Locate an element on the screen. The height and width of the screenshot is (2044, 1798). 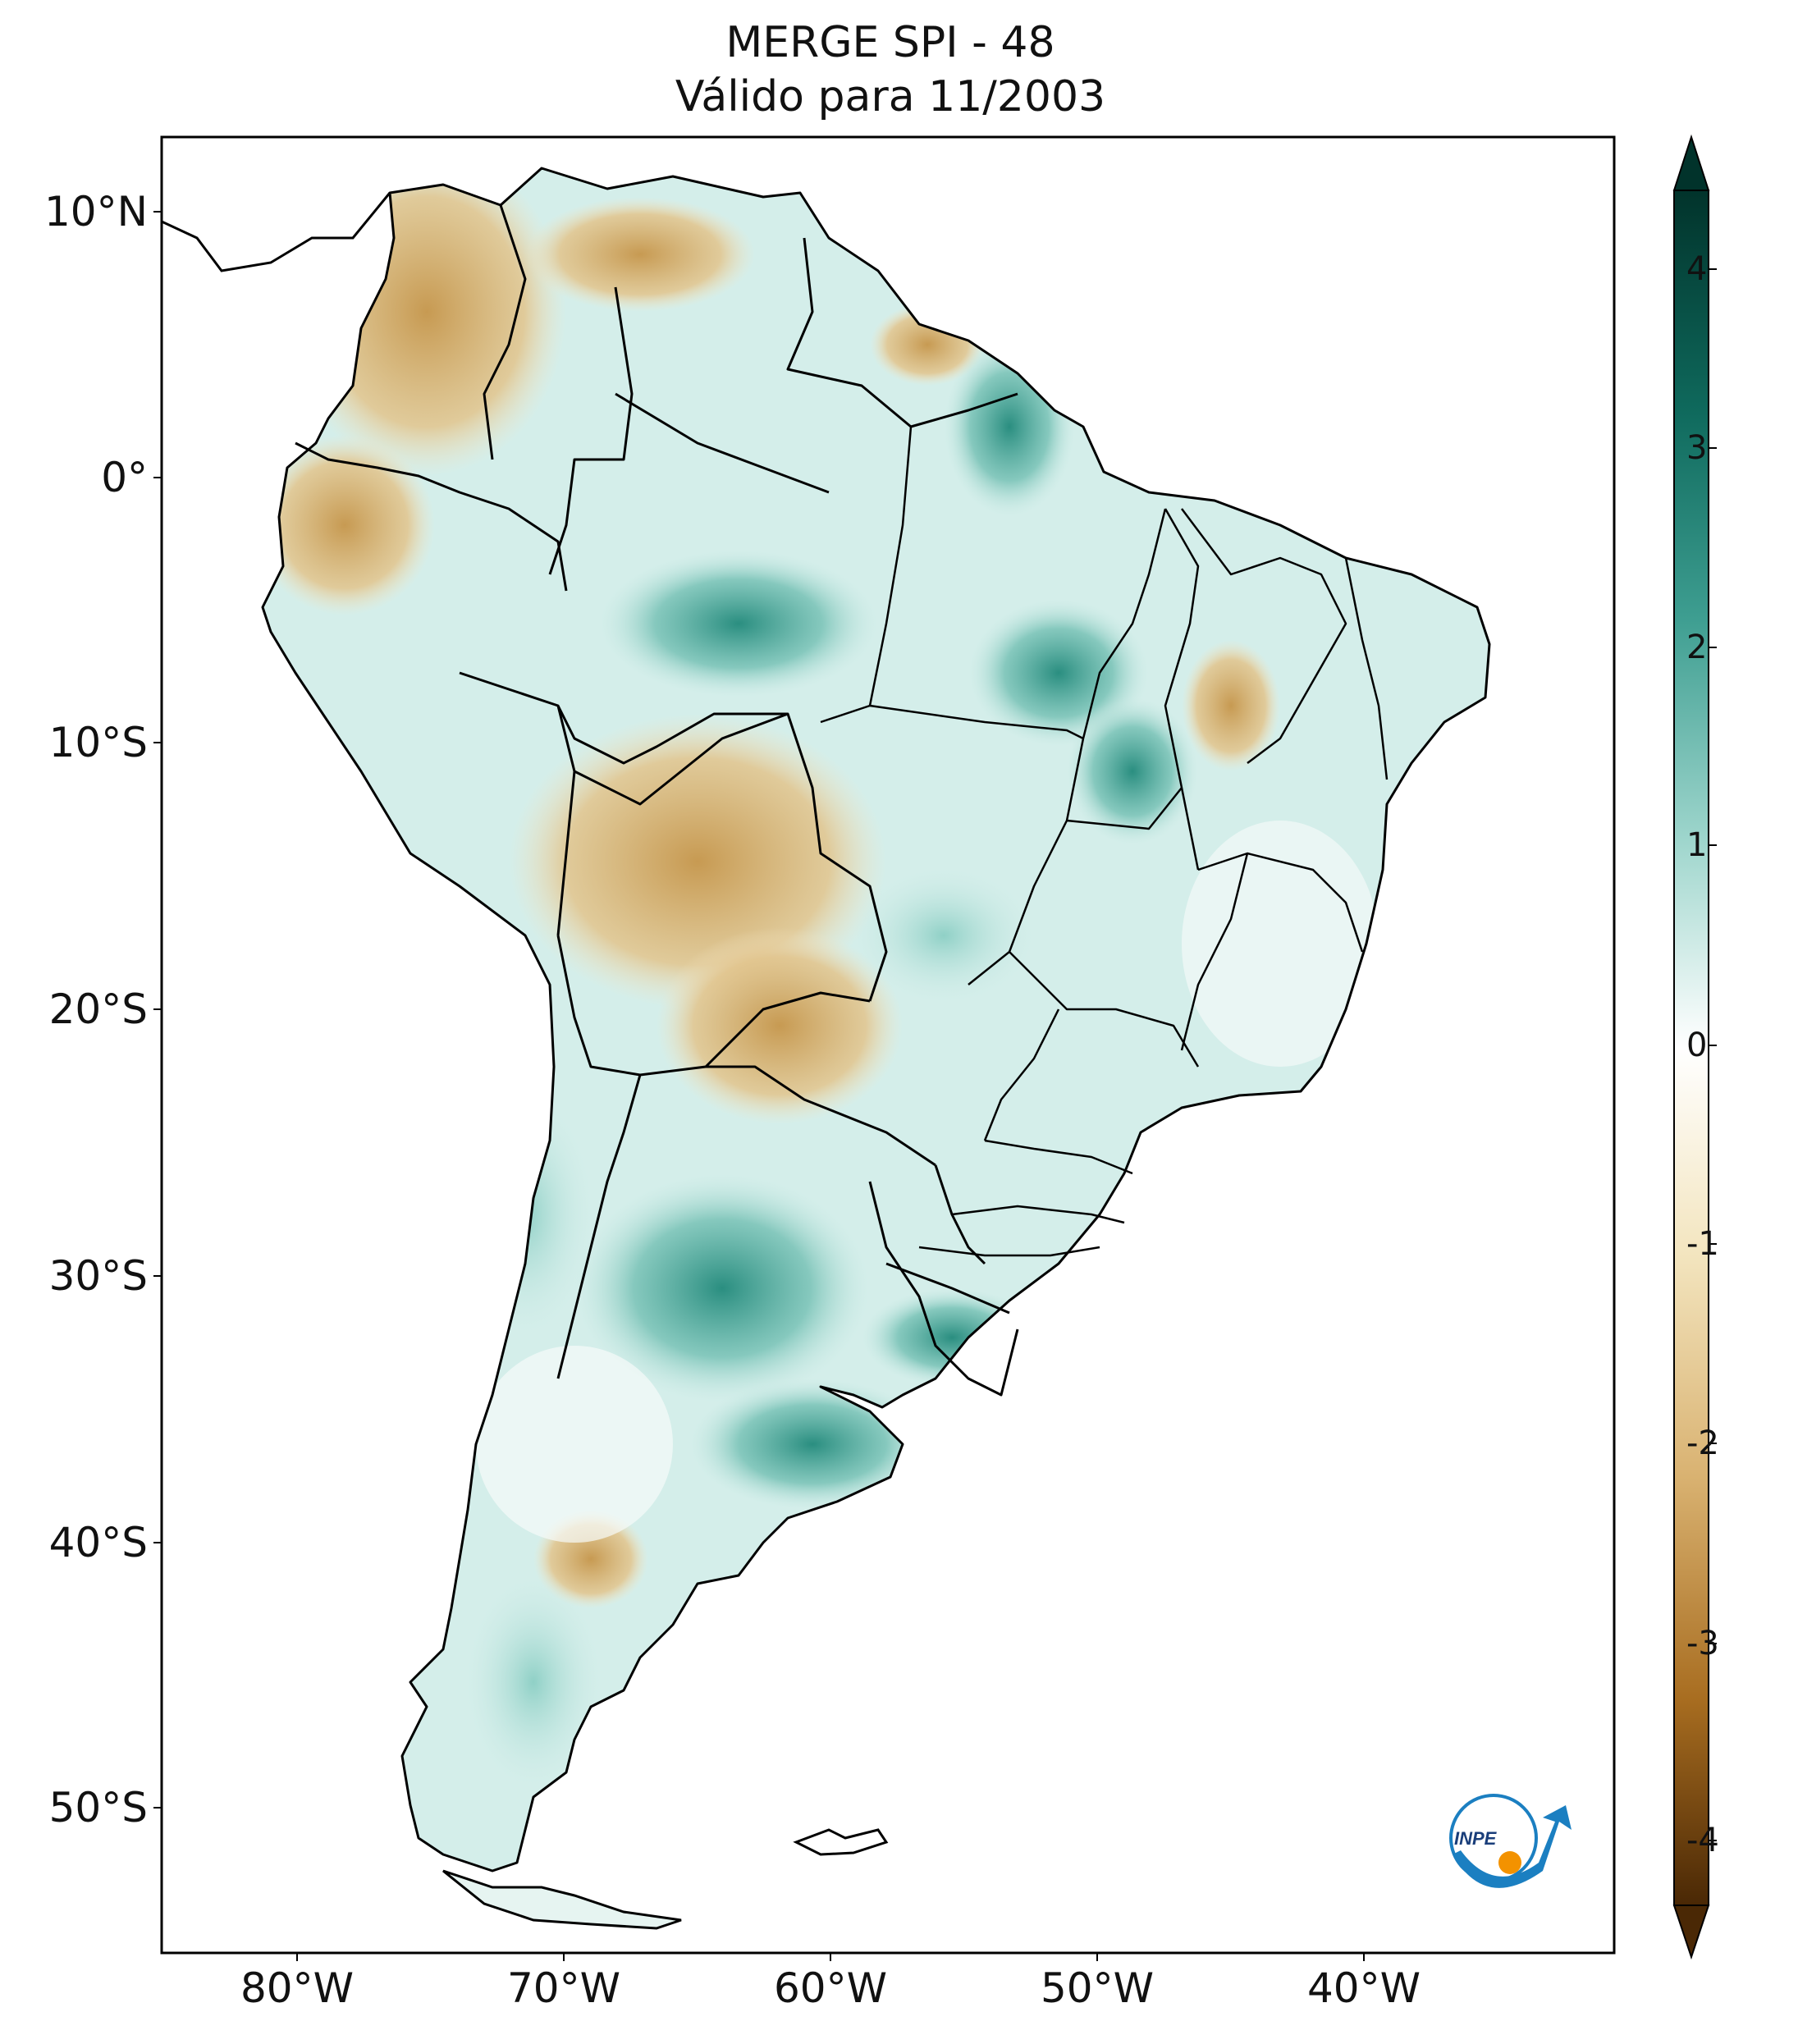
lat-label-50s: 50°S is located at coordinates (98, 1807).